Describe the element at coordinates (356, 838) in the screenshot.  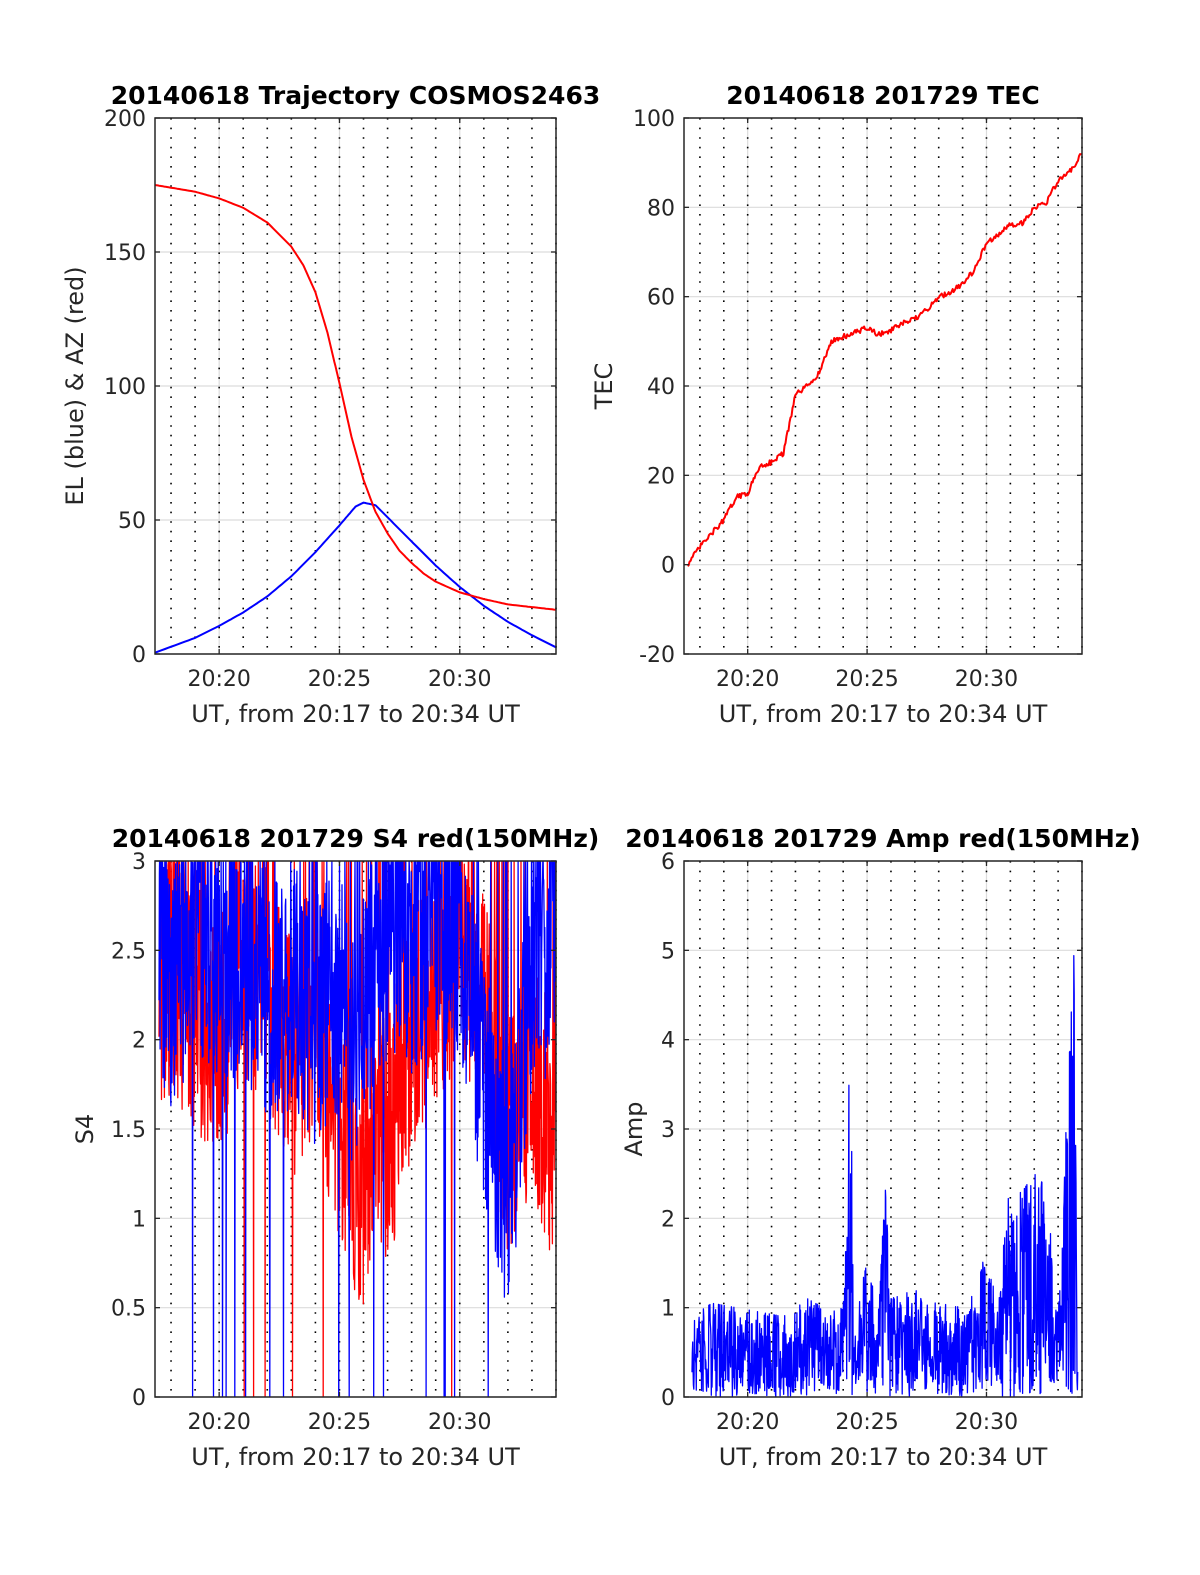
I see `chart-title: 20140618 201729 S4 red(150MHz)` at that location.